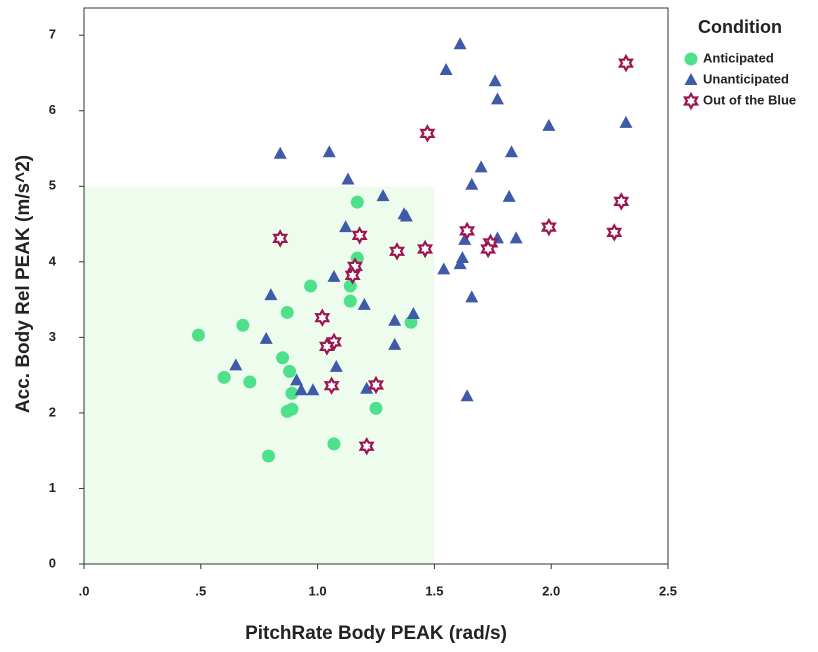 The height and width of the screenshot is (652, 818). I want to click on y-tick-label: 4, so click(53, 260).